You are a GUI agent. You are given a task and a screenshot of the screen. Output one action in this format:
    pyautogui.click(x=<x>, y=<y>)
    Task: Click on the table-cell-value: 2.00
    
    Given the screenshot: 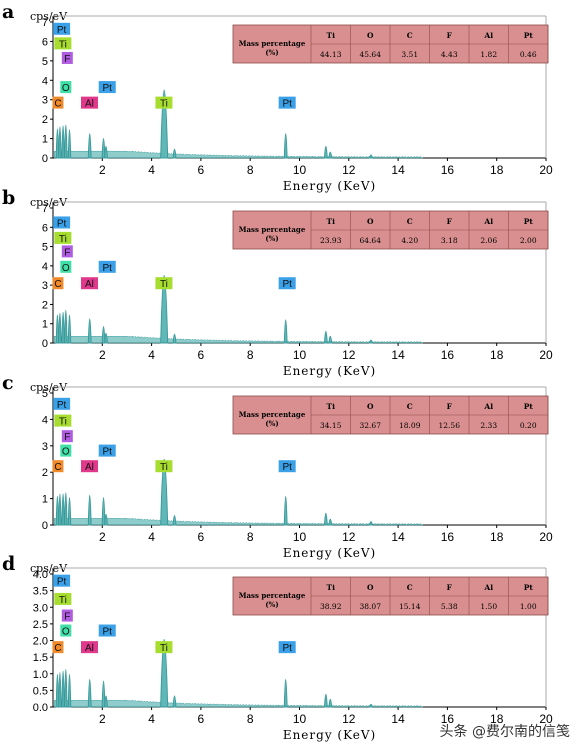 What is the action you would take?
    pyautogui.click(x=528, y=240)
    